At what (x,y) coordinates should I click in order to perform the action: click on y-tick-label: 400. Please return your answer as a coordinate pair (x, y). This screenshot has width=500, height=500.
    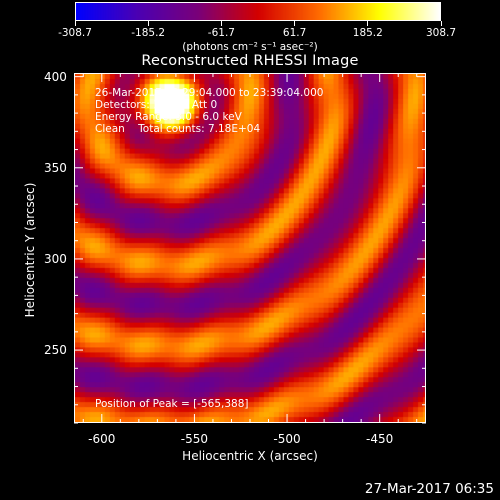
    Looking at the image, I should click on (55, 76).